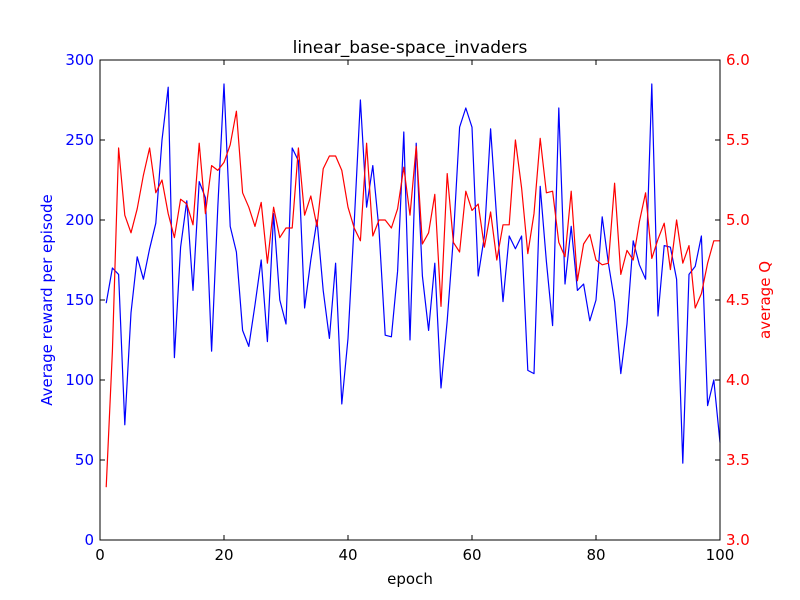 The image size is (800, 600). Describe the element at coordinates (471, 555) in the screenshot. I see `x-tick-label: 60` at that location.